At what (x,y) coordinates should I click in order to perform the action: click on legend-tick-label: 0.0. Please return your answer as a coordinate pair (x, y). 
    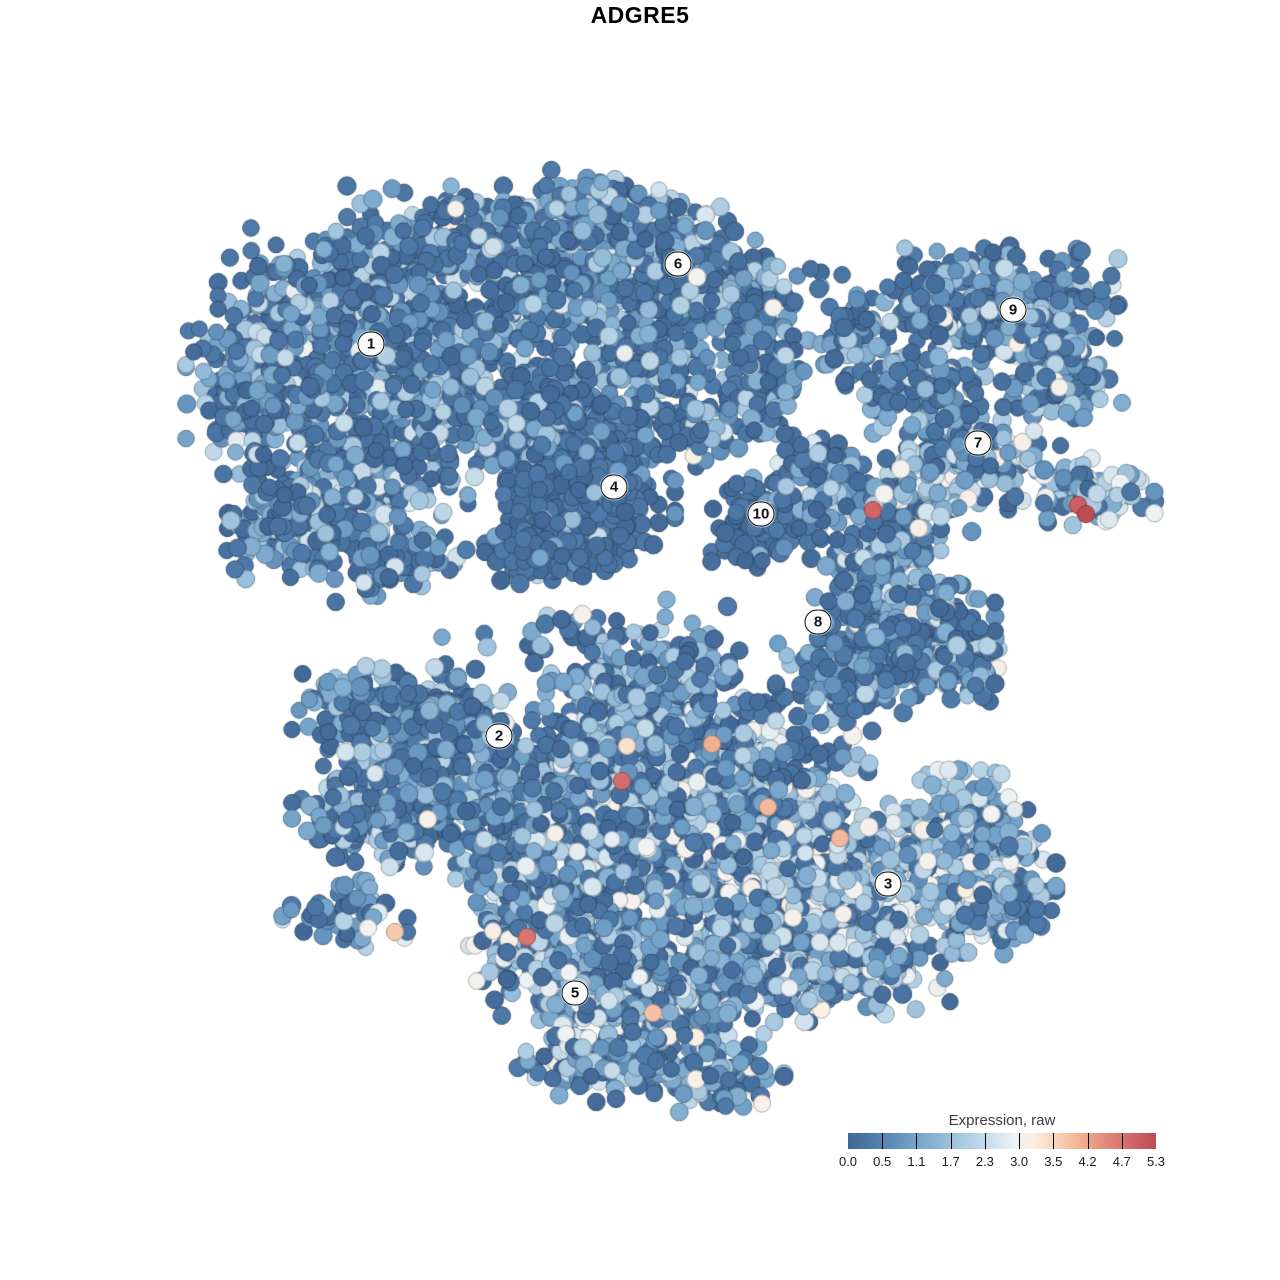
    Looking at the image, I should click on (848, 1161).